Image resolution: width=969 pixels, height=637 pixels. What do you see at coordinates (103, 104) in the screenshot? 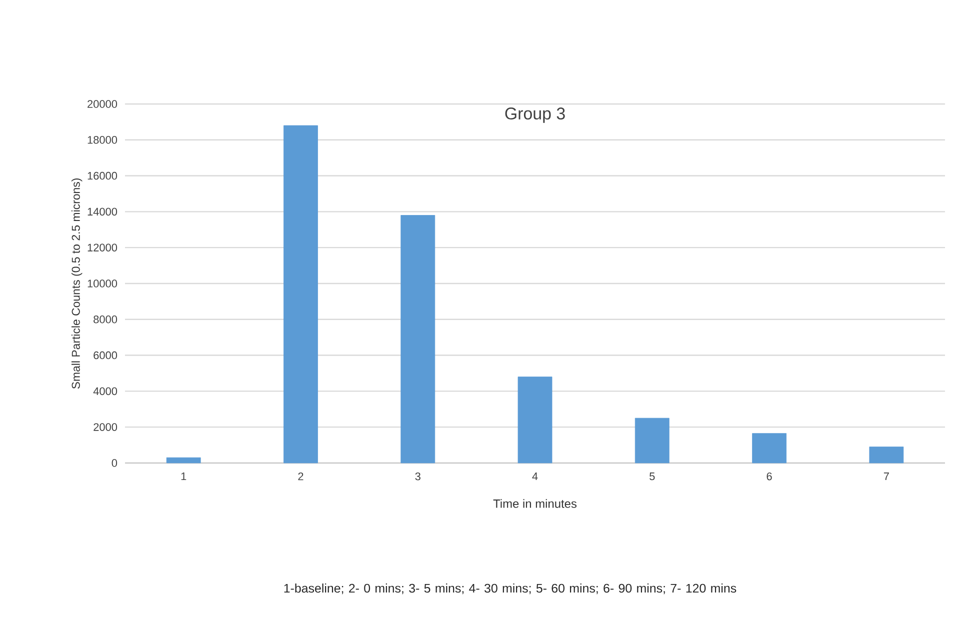
I see `y-tick-label: 20000` at bounding box center [103, 104].